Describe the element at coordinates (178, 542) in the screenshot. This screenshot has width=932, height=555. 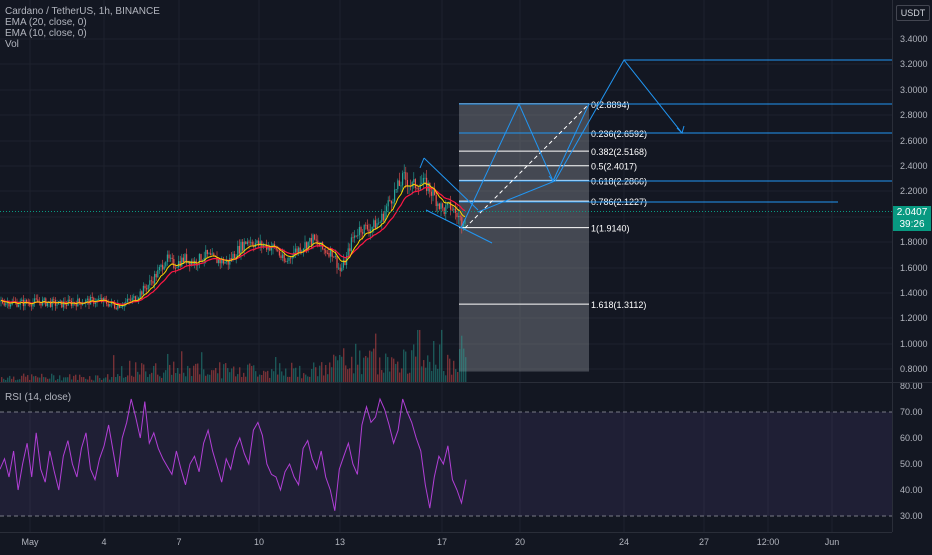
I see `time-tick-label: 7` at that location.